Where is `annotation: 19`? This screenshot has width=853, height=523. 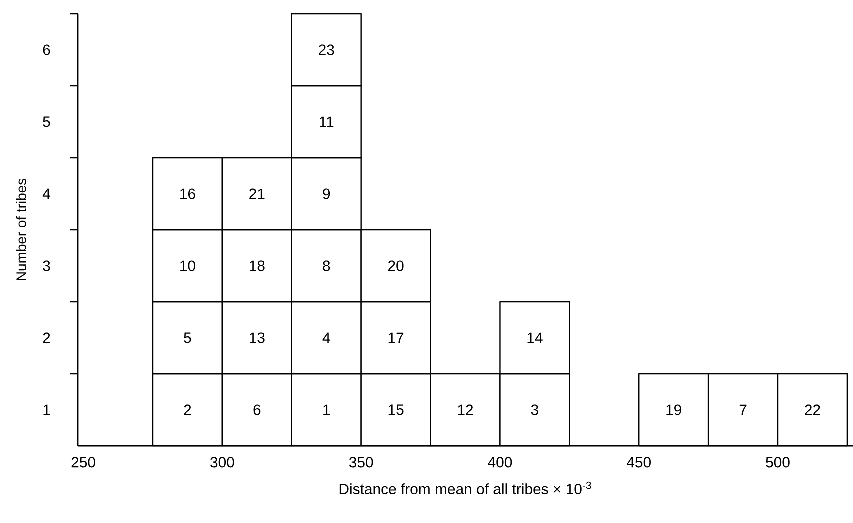
annotation: 19 is located at coordinates (674, 410).